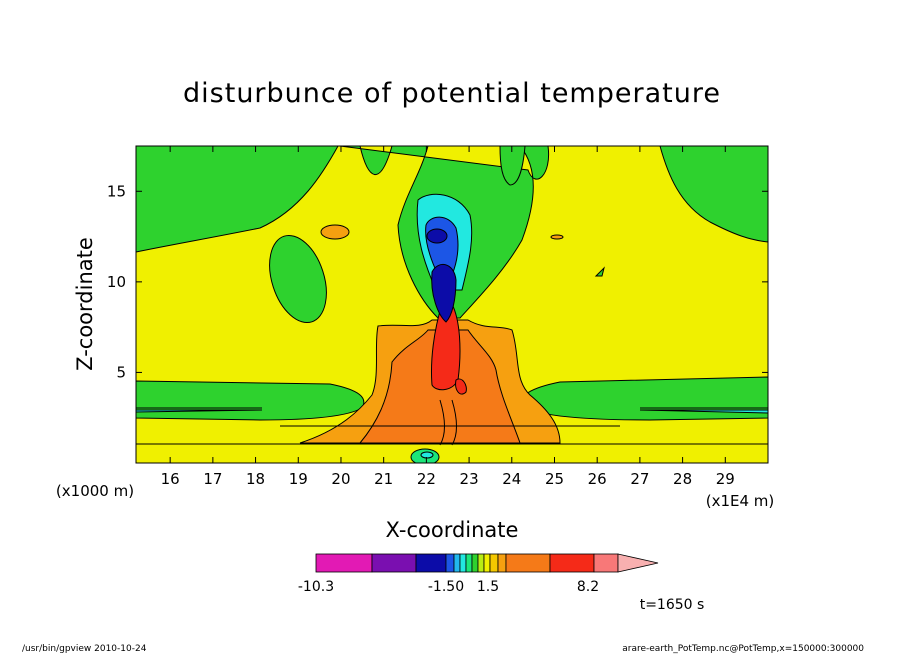 The height and width of the screenshot is (654, 904). What do you see at coordinates (638, 563) in the screenshot?
I see `colorbar-arrow` at bounding box center [638, 563].